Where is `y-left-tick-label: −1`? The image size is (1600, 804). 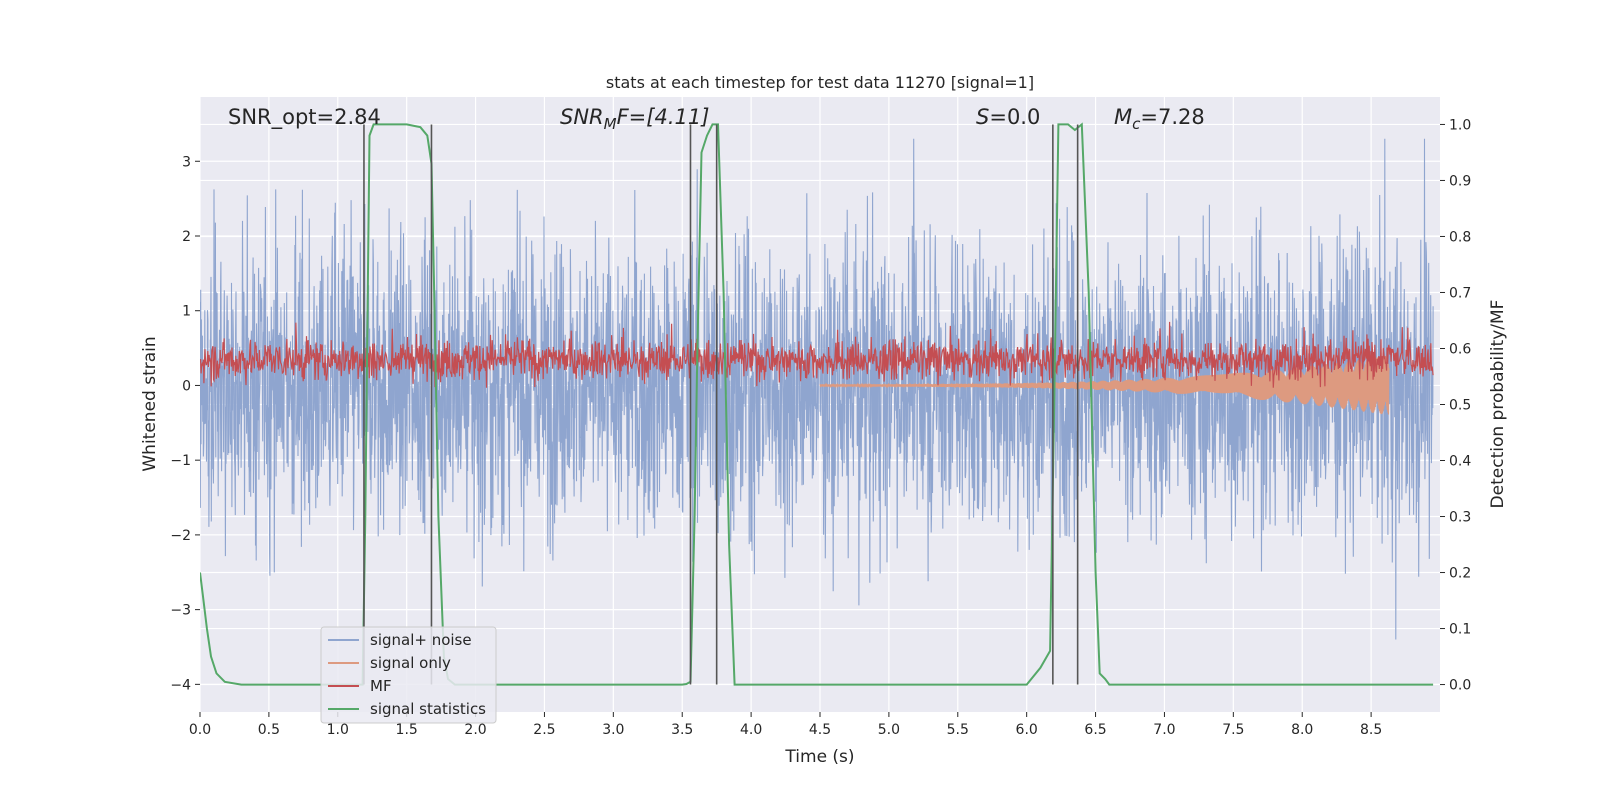 y-left-tick-label: −1 is located at coordinates (180, 461).